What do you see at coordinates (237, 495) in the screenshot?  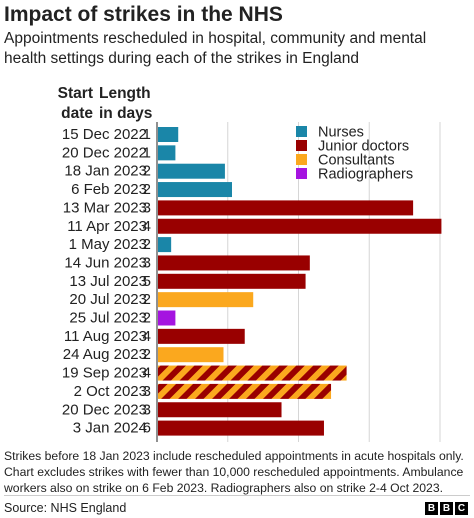 I see `footer-divider` at bounding box center [237, 495].